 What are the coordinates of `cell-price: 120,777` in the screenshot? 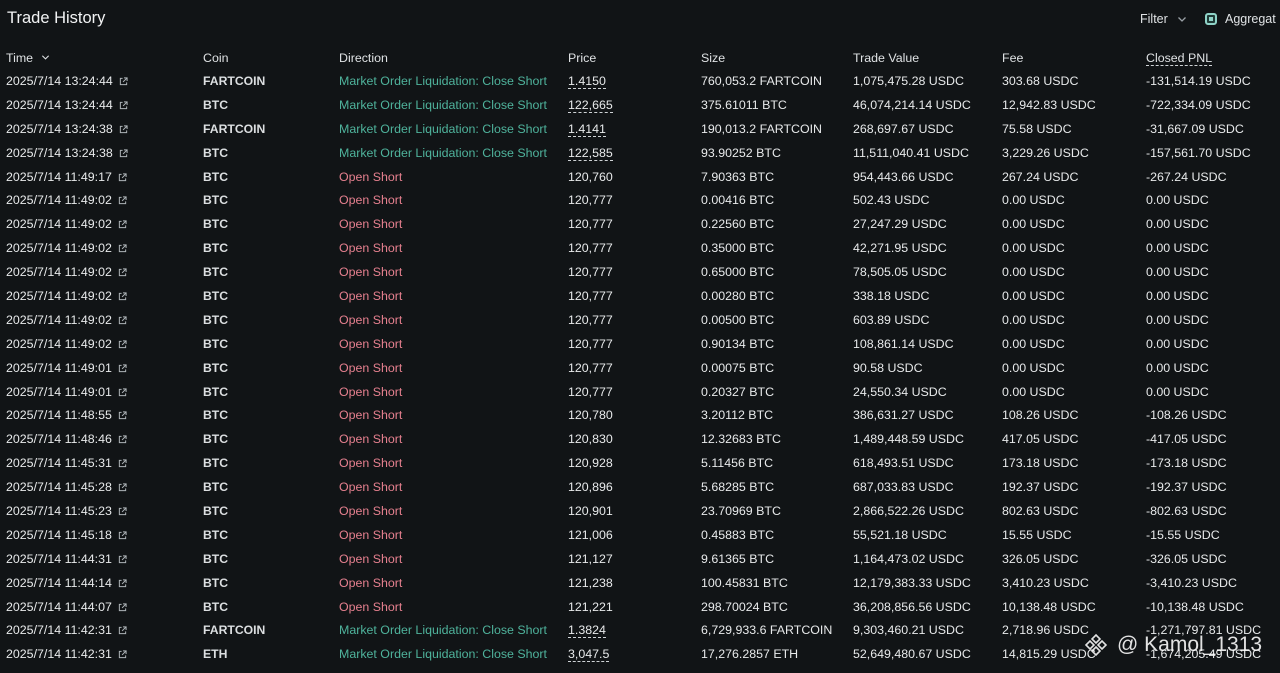 It's located at (590, 343).